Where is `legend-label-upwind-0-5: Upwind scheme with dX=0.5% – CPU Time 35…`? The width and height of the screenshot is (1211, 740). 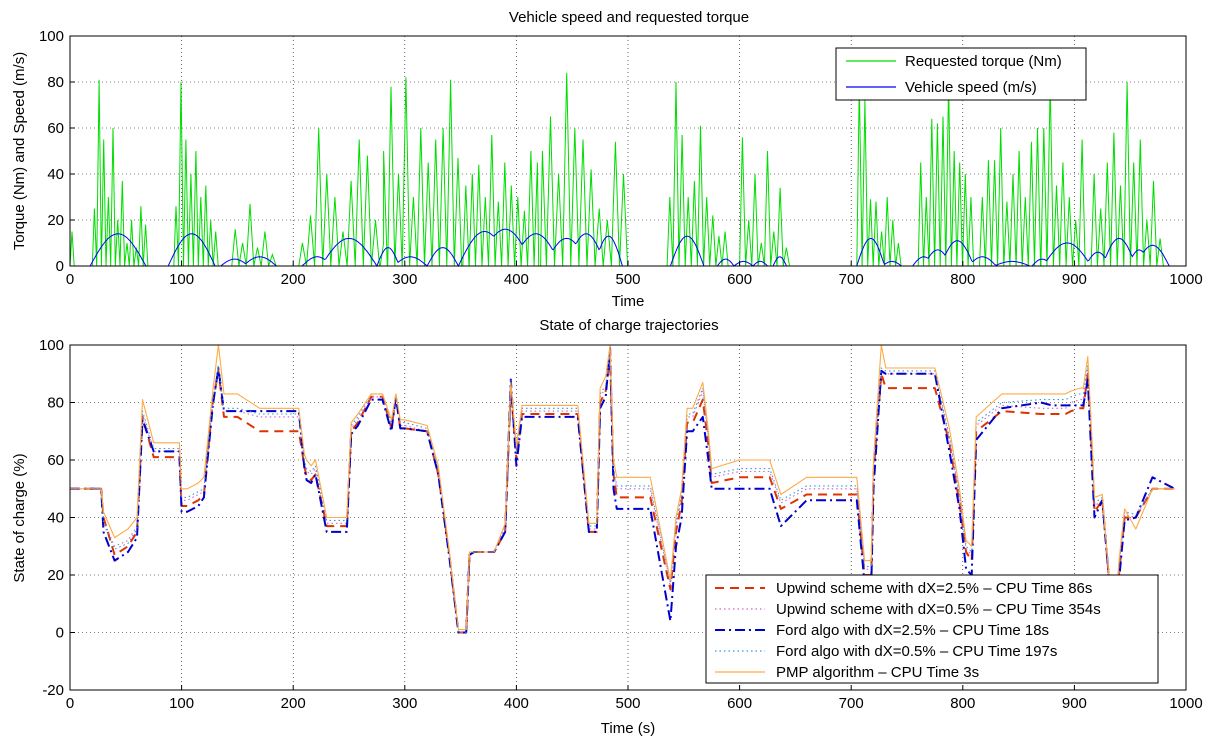
legend-label-upwind-0-5: Upwind scheme with dX=0.5% – CPU Time 35… is located at coordinates (938, 609).